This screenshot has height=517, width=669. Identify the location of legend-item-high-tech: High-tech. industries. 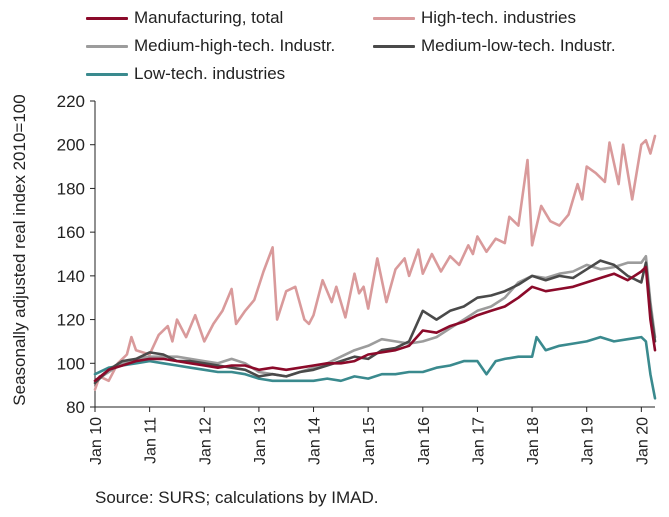
(474, 18).